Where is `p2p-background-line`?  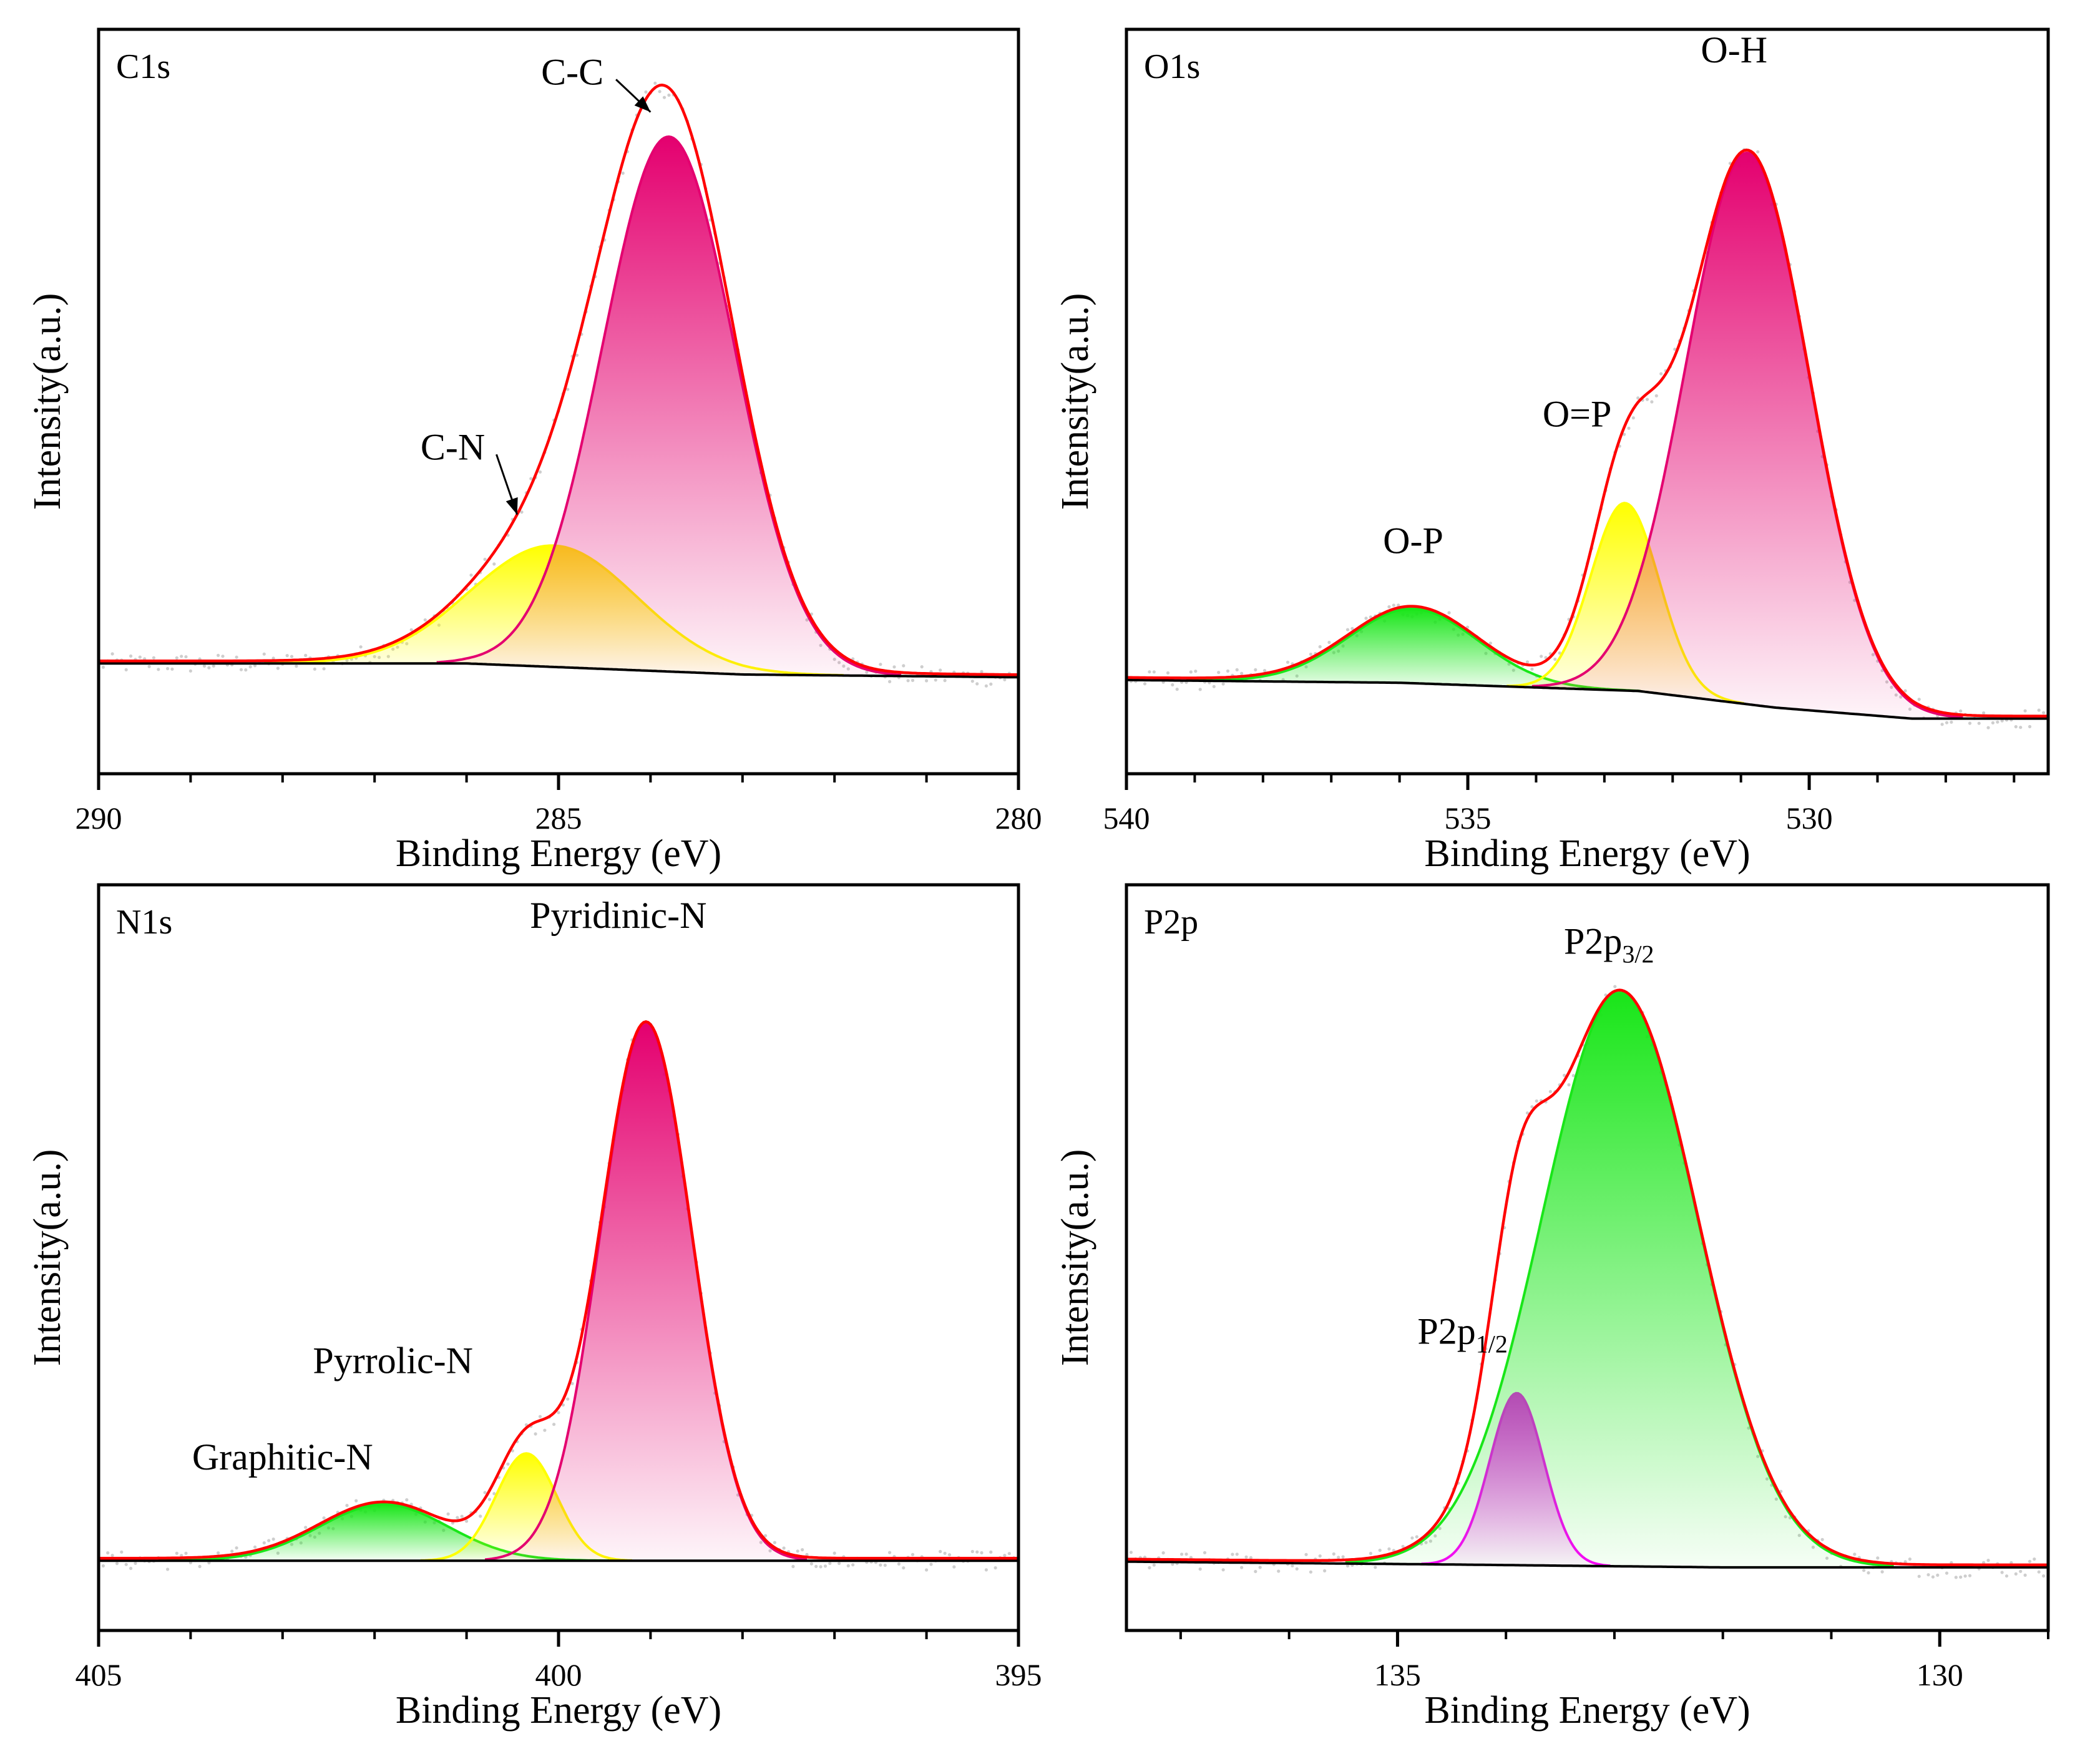
p2p-background-line is located at coordinates (1587, 1564).